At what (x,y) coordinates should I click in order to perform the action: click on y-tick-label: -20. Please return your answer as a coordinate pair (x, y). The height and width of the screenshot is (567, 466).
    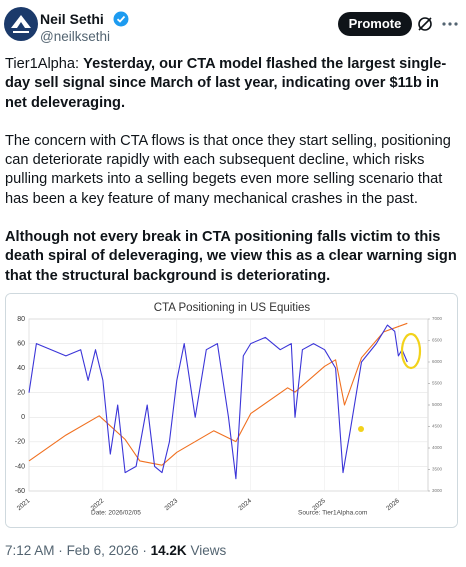
    Looking at the image, I should click on (20, 442).